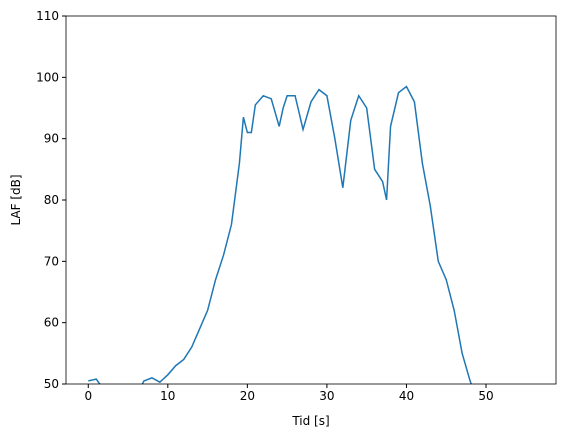 Image resolution: width=571 pixels, height=438 pixels. I want to click on y-tick-label: 100, so click(47, 77).